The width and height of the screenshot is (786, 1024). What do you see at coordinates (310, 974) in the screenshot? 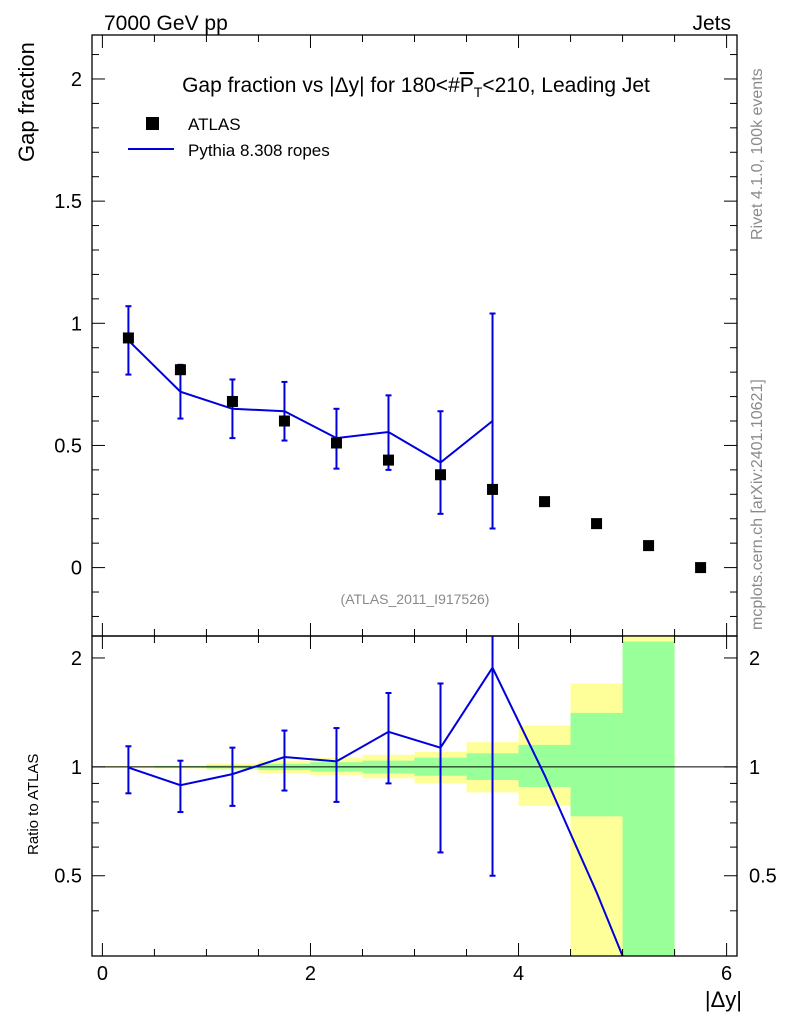
I see `x-tick-label: 2` at bounding box center [310, 974].